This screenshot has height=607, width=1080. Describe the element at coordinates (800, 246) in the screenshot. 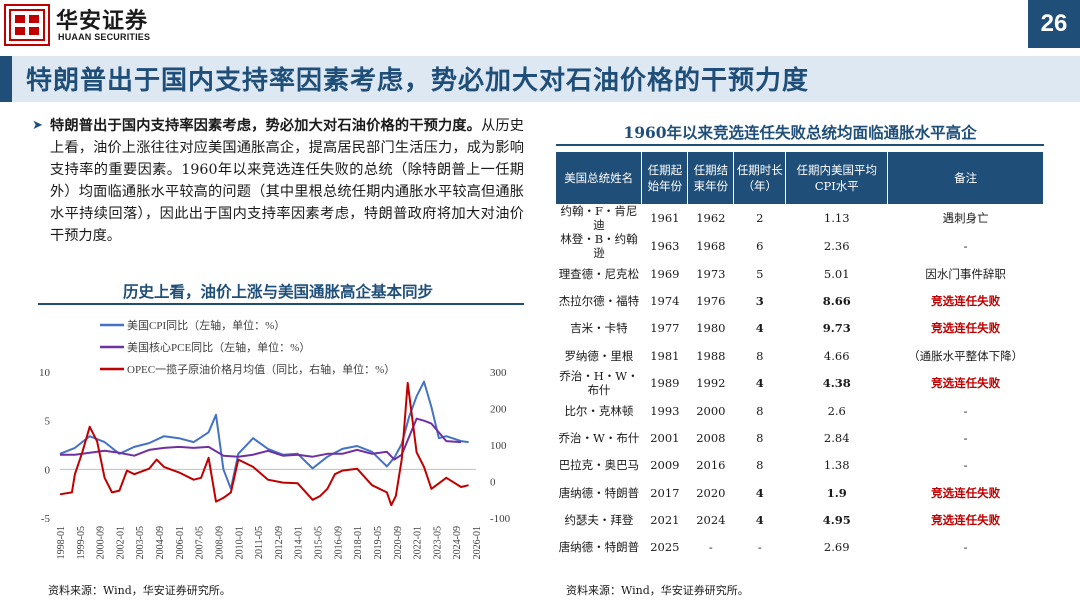

I see `table-row: 林登・B・约翰逊 1963 1968 6 2.36 -` at that location.